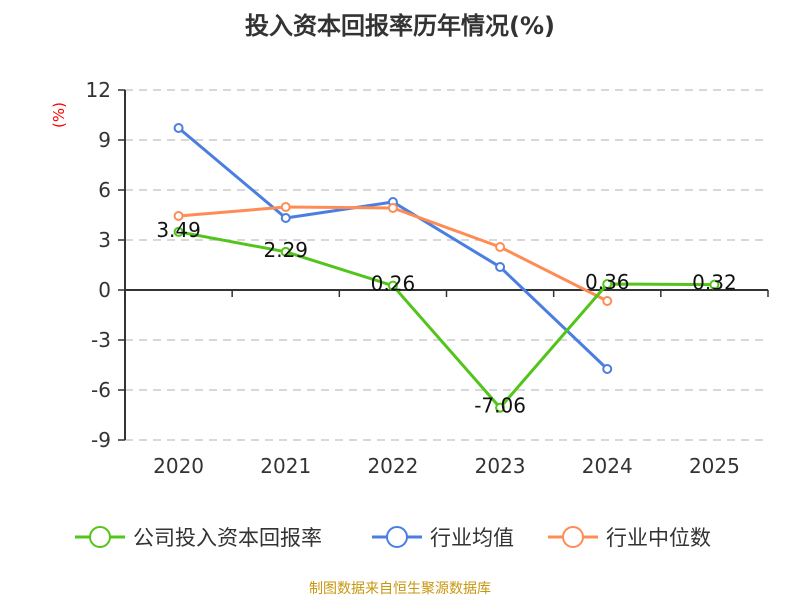 Image resolution: width=800 pixels, height=600 pixels. I want to click on data-label: 0.26, so click(393, 284).